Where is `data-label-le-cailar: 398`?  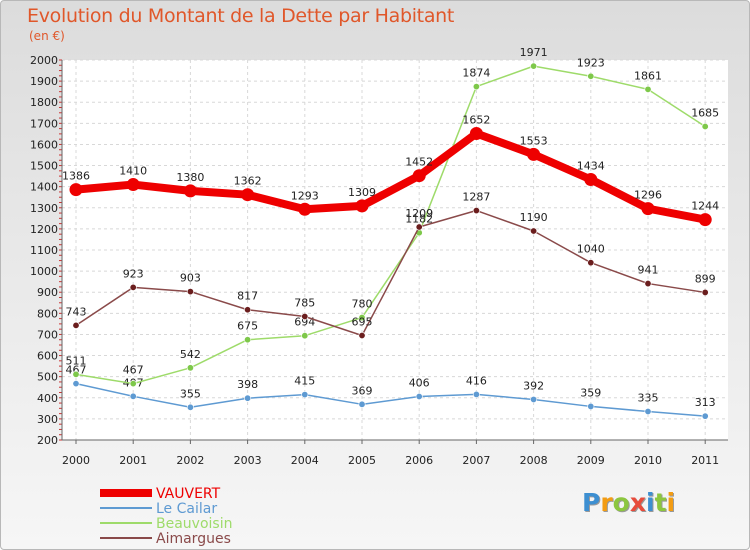
data-label-le-cailar: 398 is located at coordinates (247, 384).